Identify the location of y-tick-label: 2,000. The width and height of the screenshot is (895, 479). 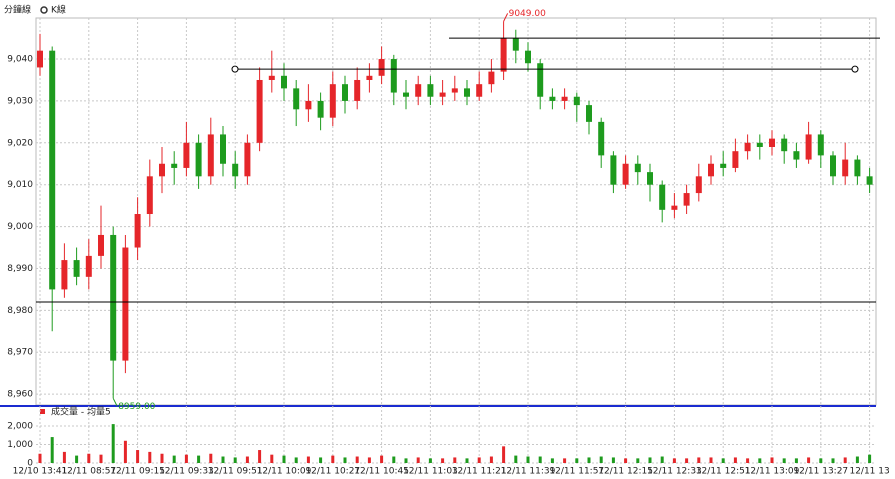
(20, 426).